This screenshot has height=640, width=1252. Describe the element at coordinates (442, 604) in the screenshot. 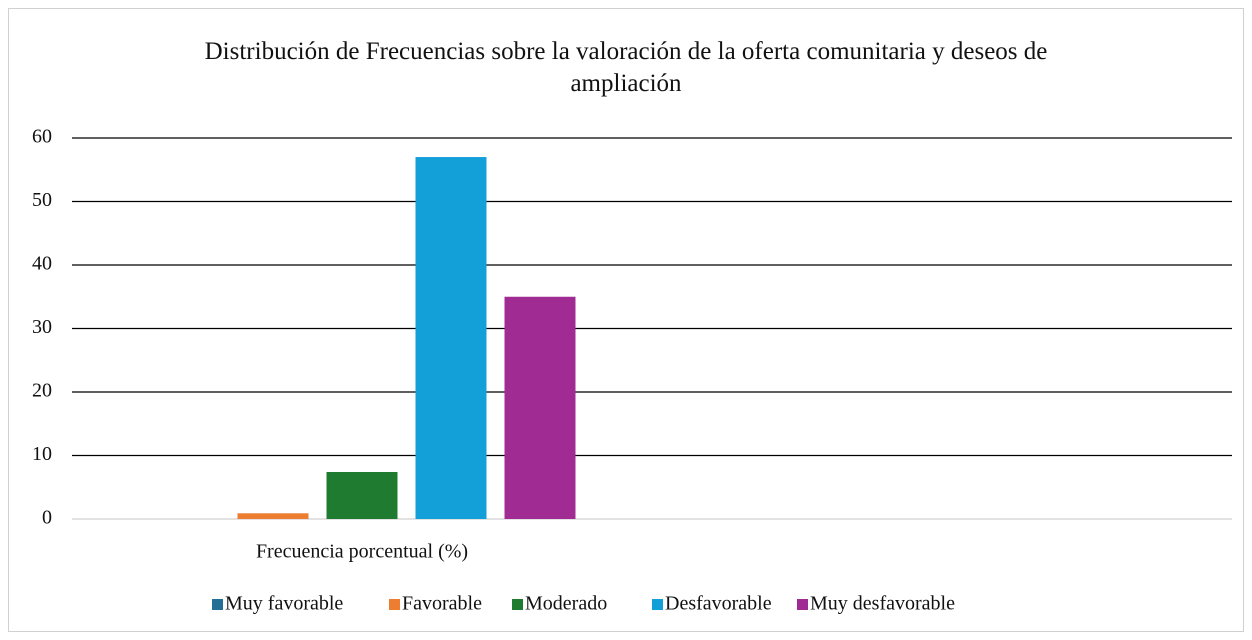

I see `legend-label: Favorable` at that location.